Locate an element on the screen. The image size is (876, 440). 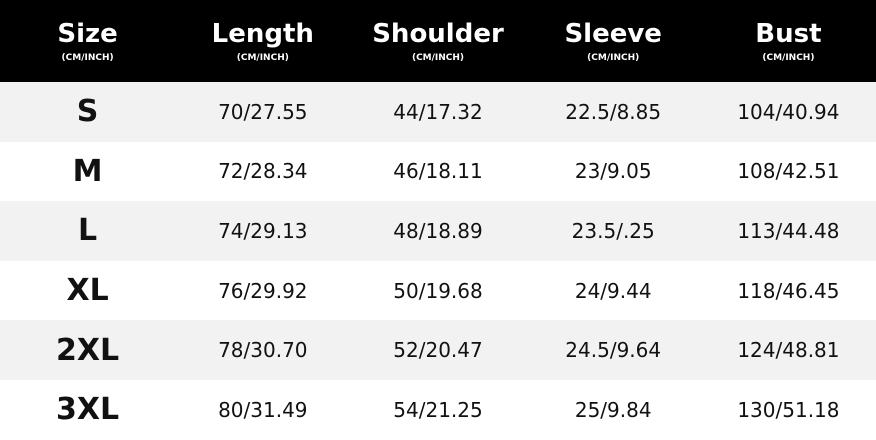
value-cell: 48/18.89 is located at coordinates (438, 230).